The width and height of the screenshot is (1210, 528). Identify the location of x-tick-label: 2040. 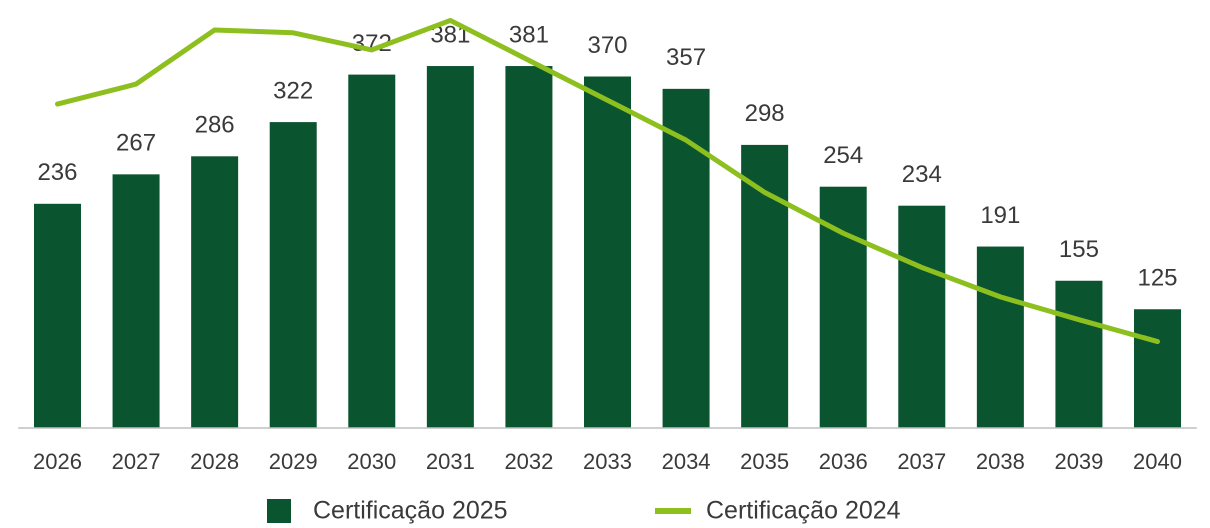
(1157, 461).